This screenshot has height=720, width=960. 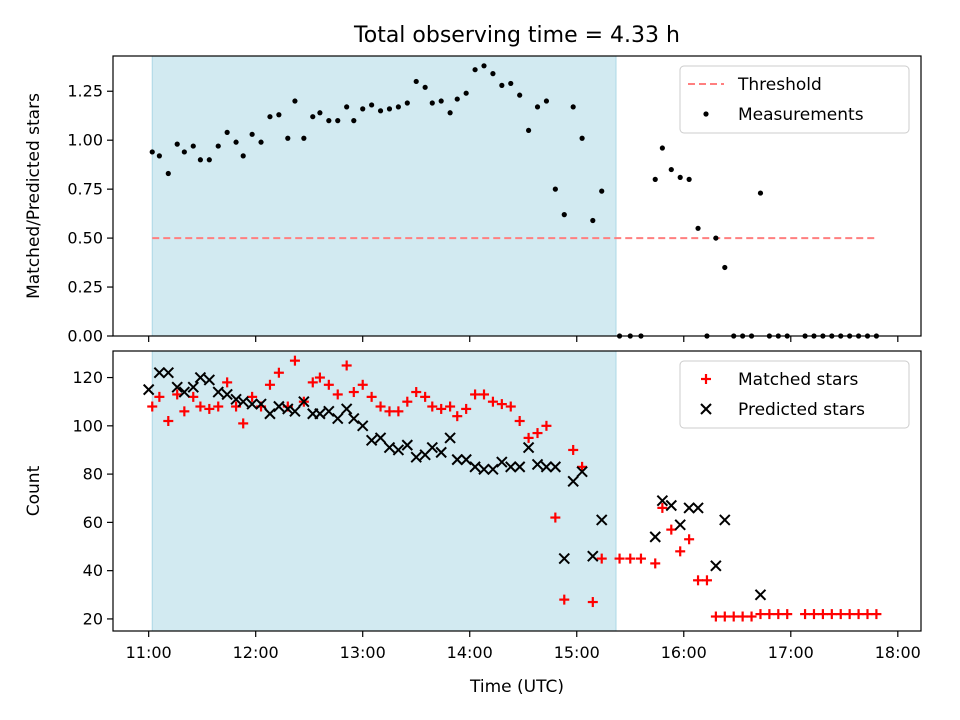 What do you see at coordinates (85, 189) in the screenshot?
I see `y-tick-label: 0.75` at bounding box center [85, 189].